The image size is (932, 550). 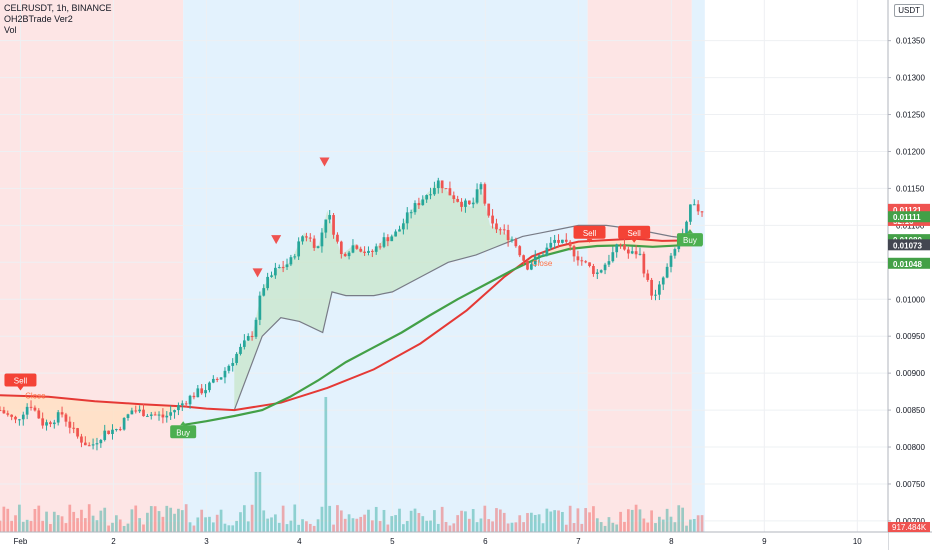 What do you see at coordinates (910, 373) in the screenshot?
I see `price-tick-label: 0.00900` at bounding box center [910, 373].